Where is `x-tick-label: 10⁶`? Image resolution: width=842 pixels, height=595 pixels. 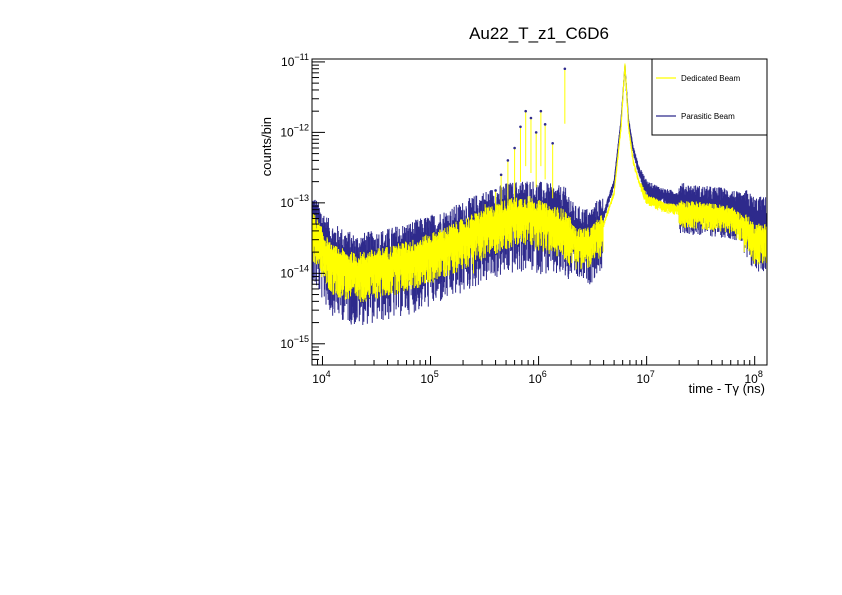
x-tick-label: 10⁶ is located at coordinates (537, 377).